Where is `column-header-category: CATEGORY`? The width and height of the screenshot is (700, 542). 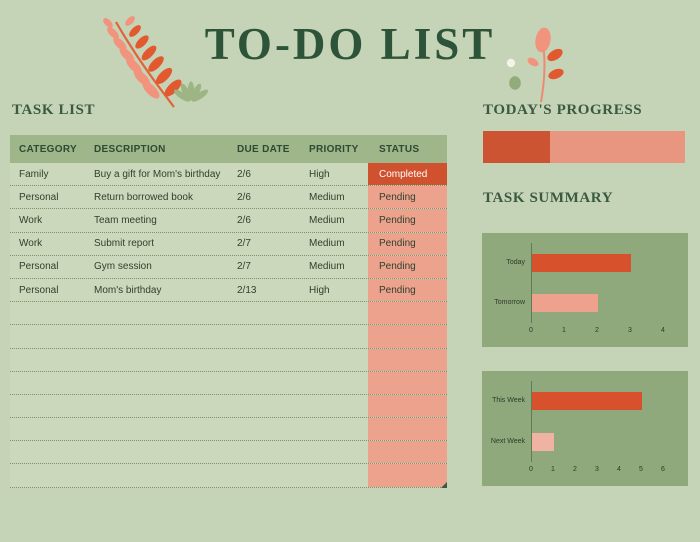
column-header-category: CATEGORY is located at coordinates (48, 149).